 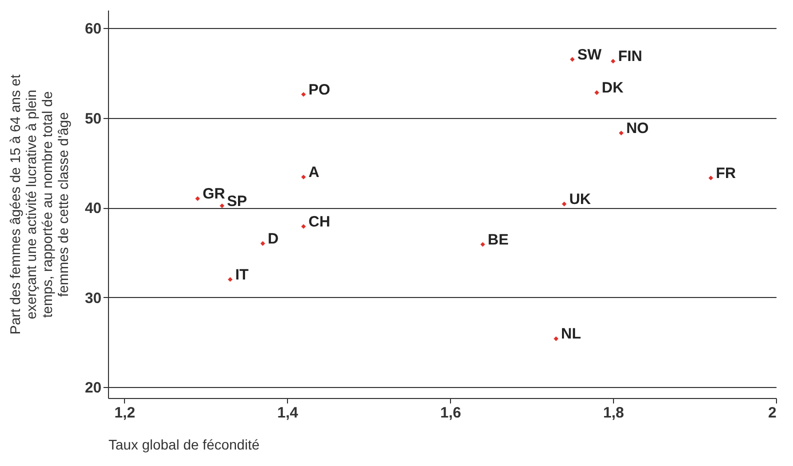 I want to click on annotation: BE, so click(x=498, y=239).